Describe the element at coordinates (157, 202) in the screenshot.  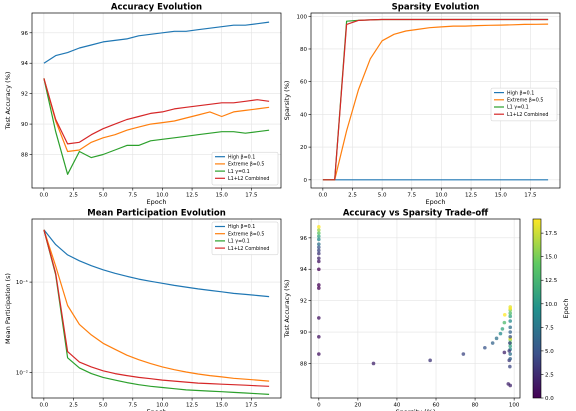
I see `x-axis-label: Epoch` at that location.